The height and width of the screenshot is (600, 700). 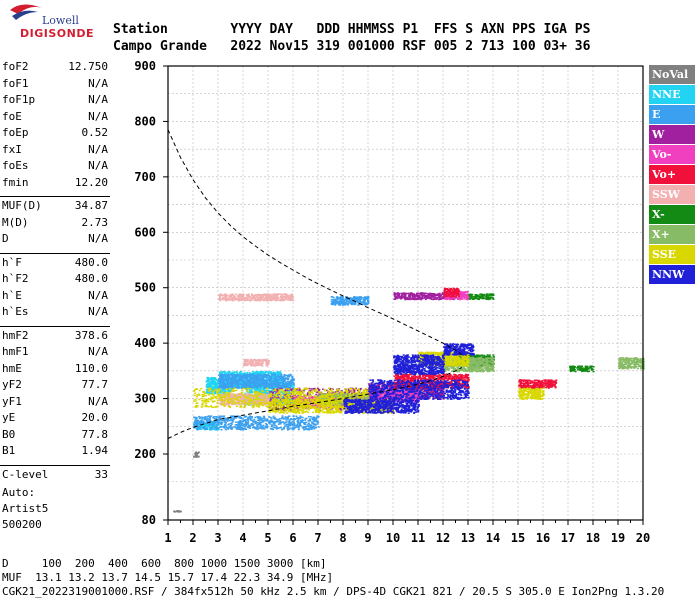 What do you see at coordinates (15, 222) in the screenshot?
I see `param-label: M(D)` at bounding box center [15, 222].